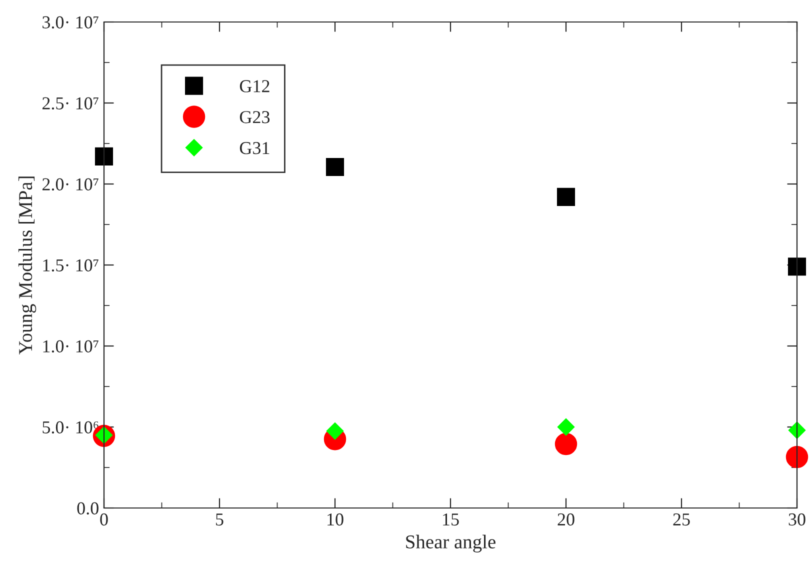 This screenshot has width=811, height=568. What do you see at coordinates (681, 519) in the screenshot?
I see `x-tick-label: 25` at bounding box center [681, 519].